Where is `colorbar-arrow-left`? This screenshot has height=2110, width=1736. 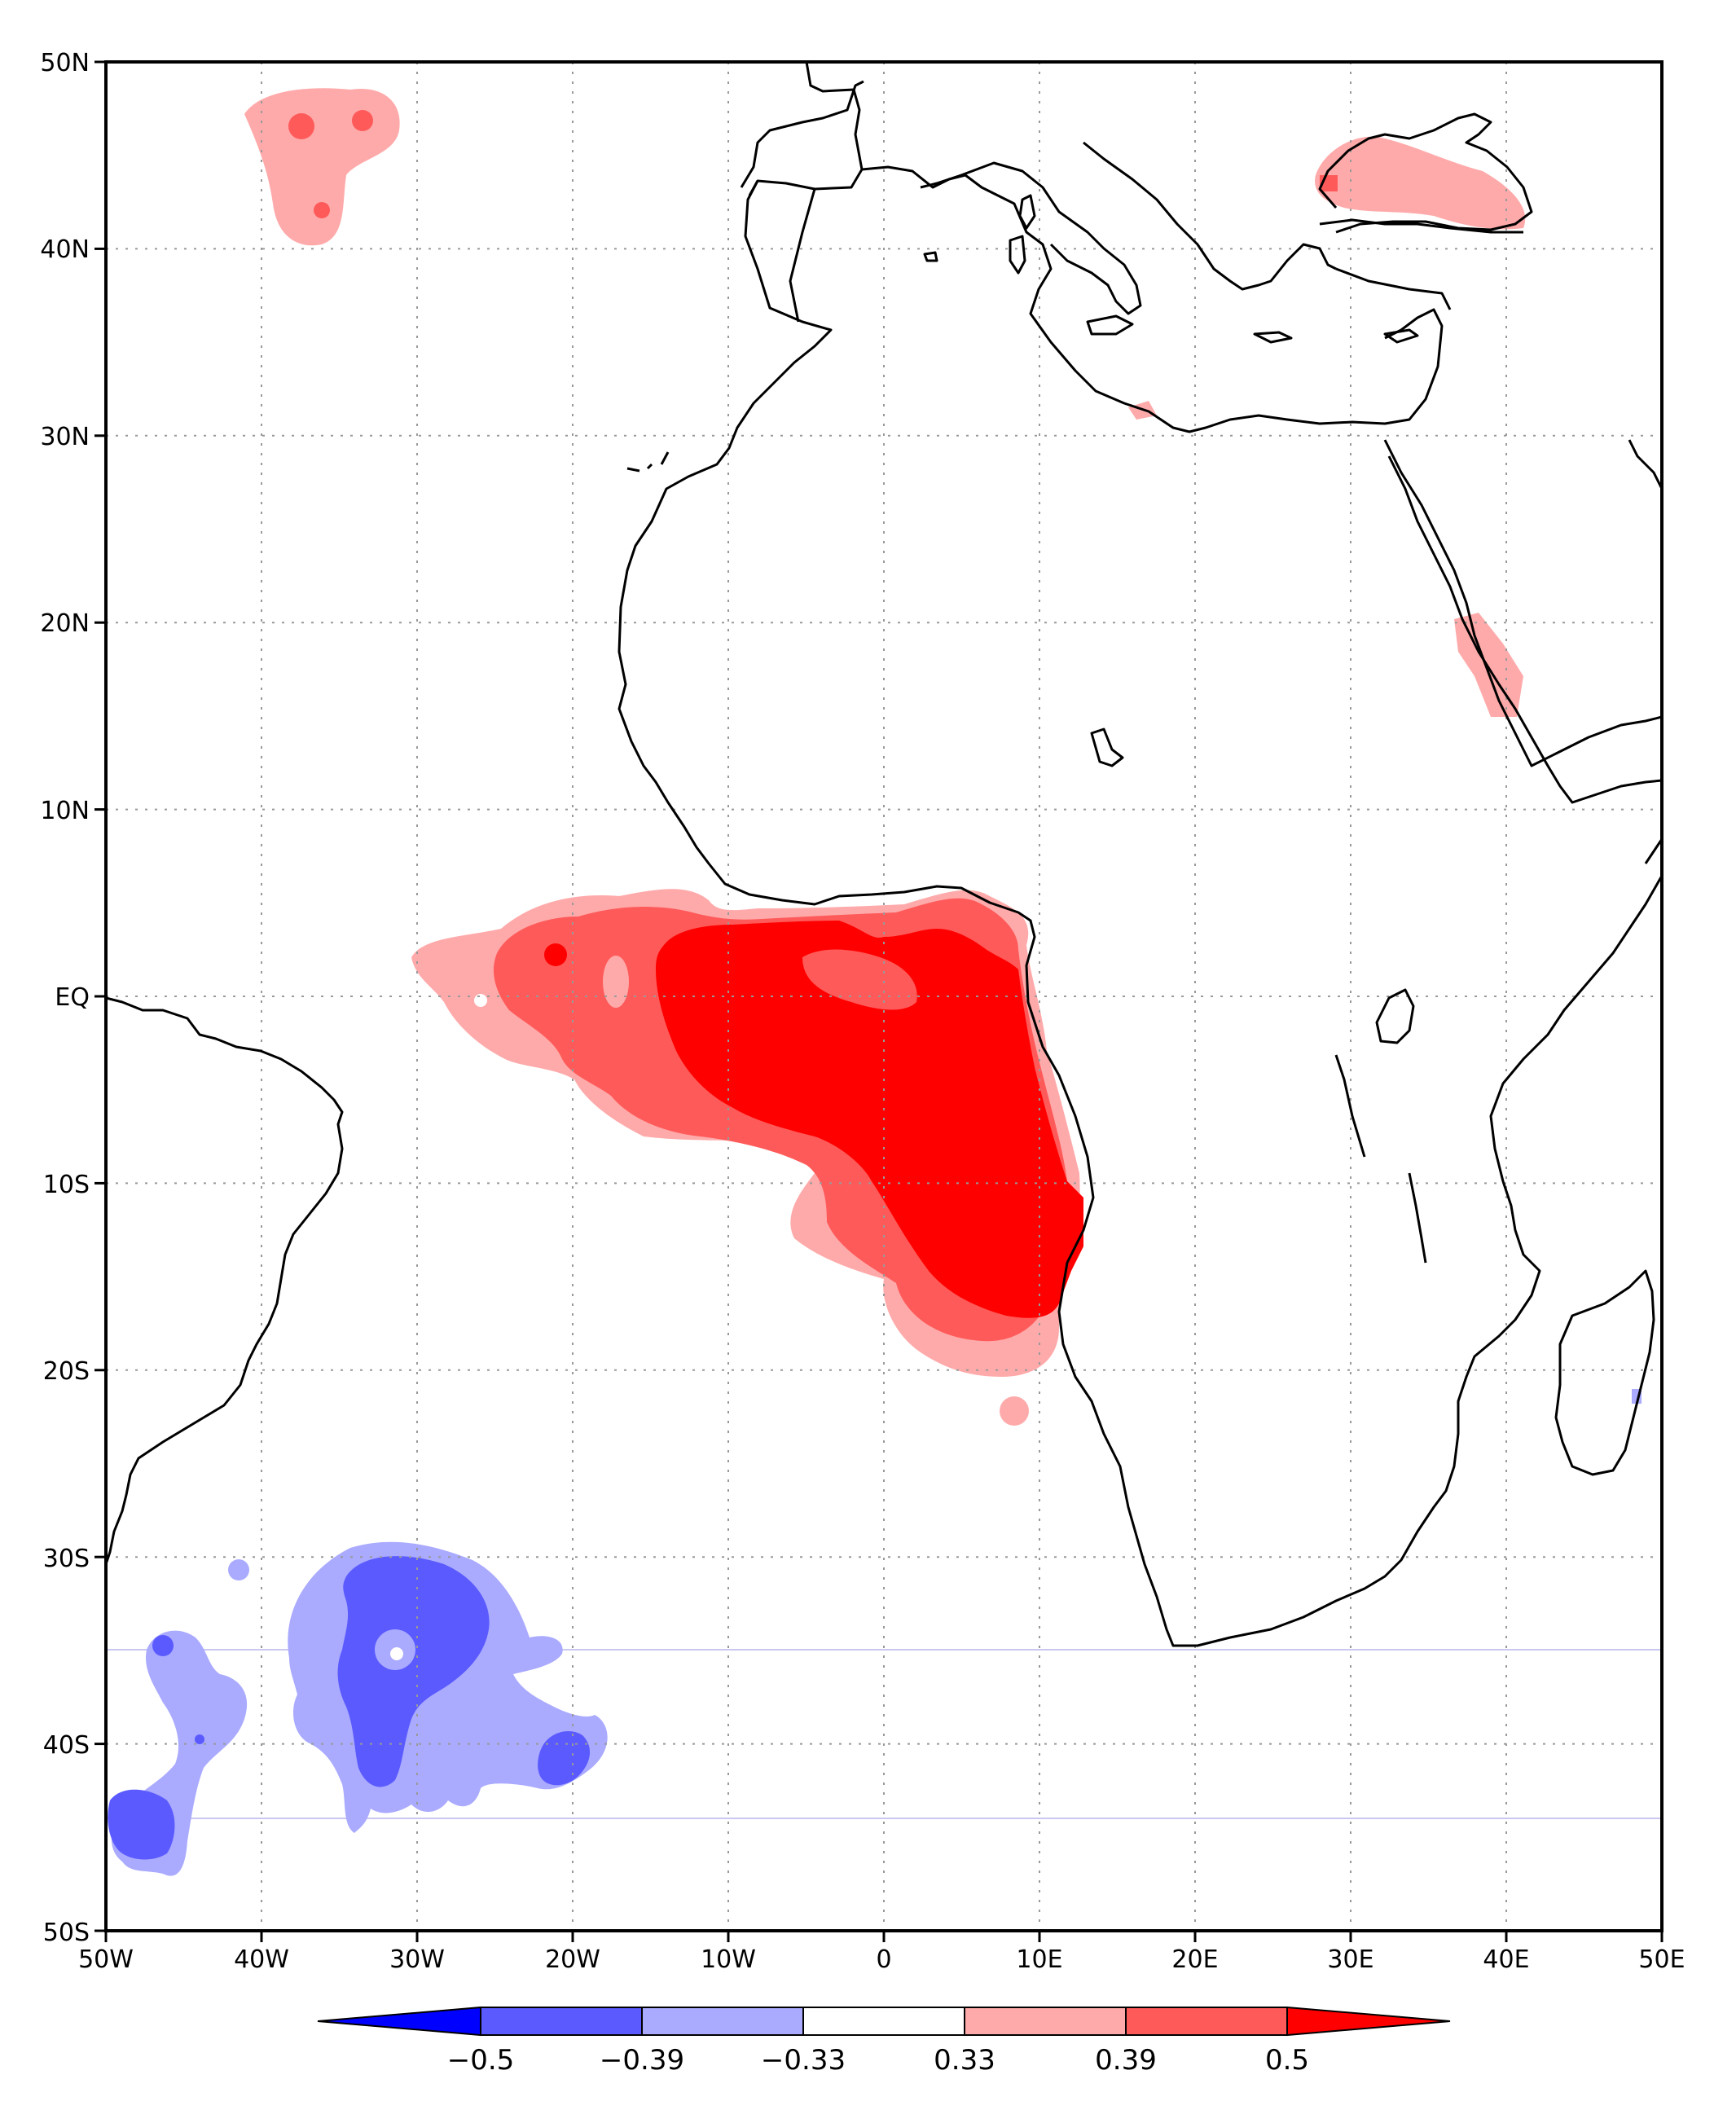
colorbar-arrow-left is located at coordinates (399, 2021).